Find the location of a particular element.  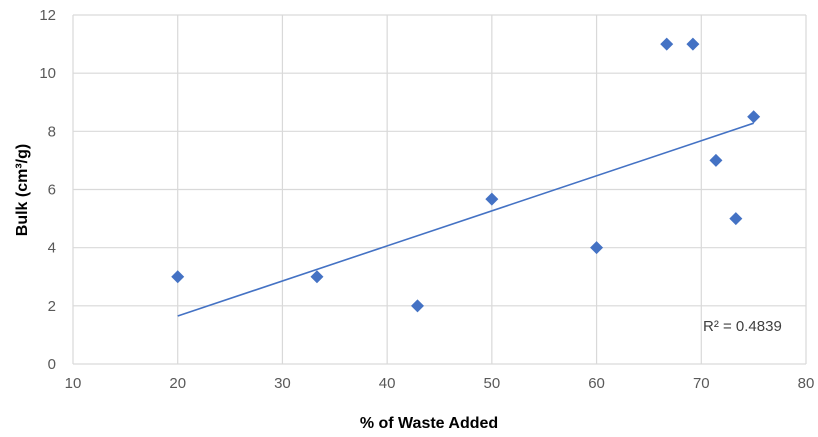

y-tick-label: 4 is located at coordinates (52, 248).